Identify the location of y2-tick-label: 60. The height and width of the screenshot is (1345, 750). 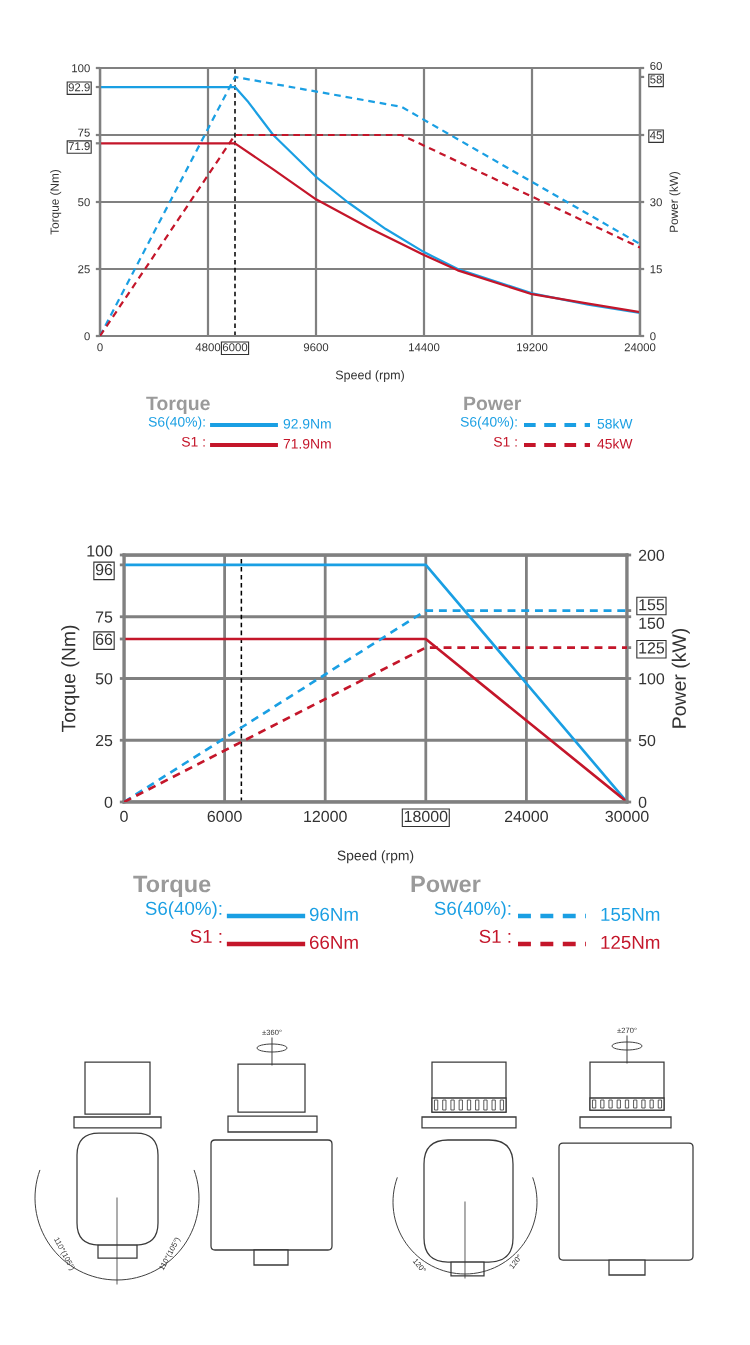
(656, 65).